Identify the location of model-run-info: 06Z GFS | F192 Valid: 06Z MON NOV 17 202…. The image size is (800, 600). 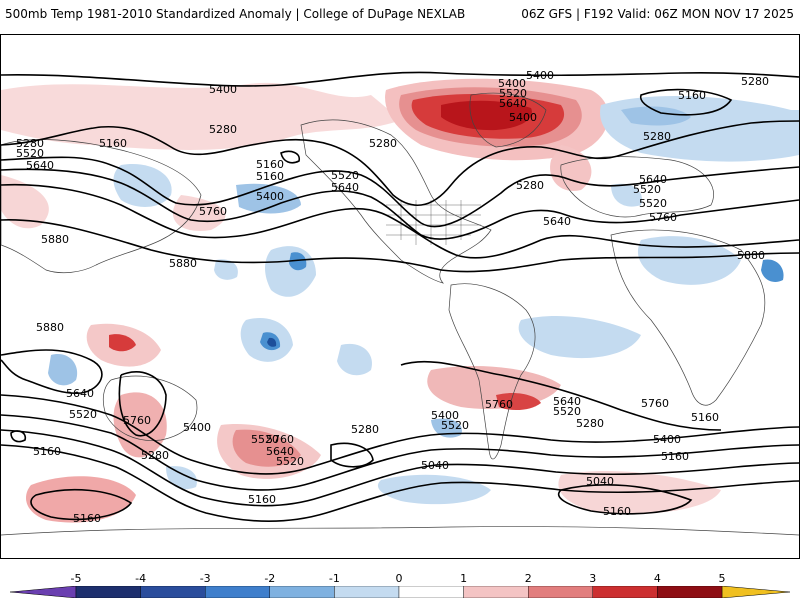
(657, 14).